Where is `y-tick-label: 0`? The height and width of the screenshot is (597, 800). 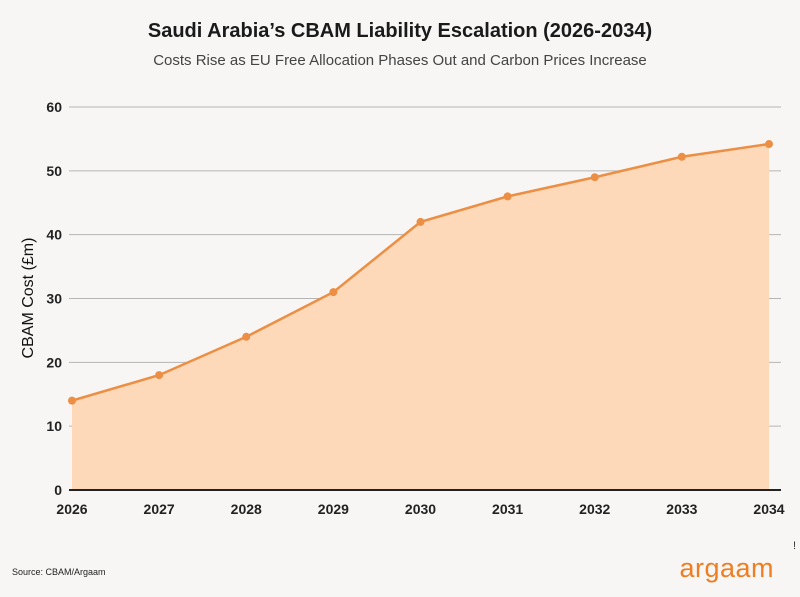 y-tick-label: 0 is located at coordinates (58, 490).